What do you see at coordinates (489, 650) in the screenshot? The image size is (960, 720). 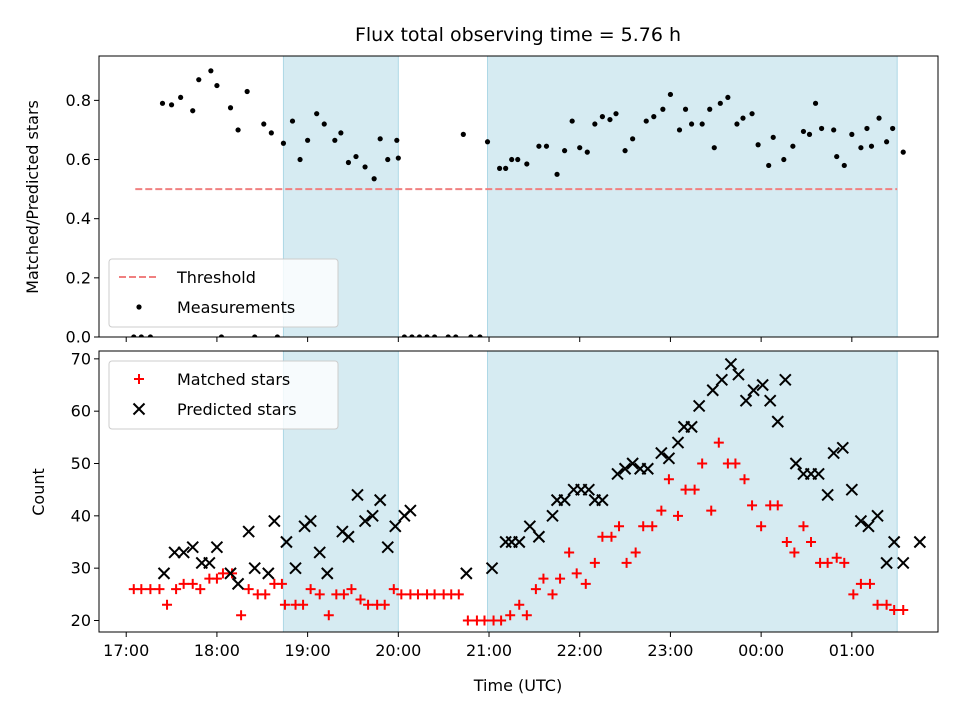 I see `x-tick-label: 21:00` at bounding box center [489, 650].